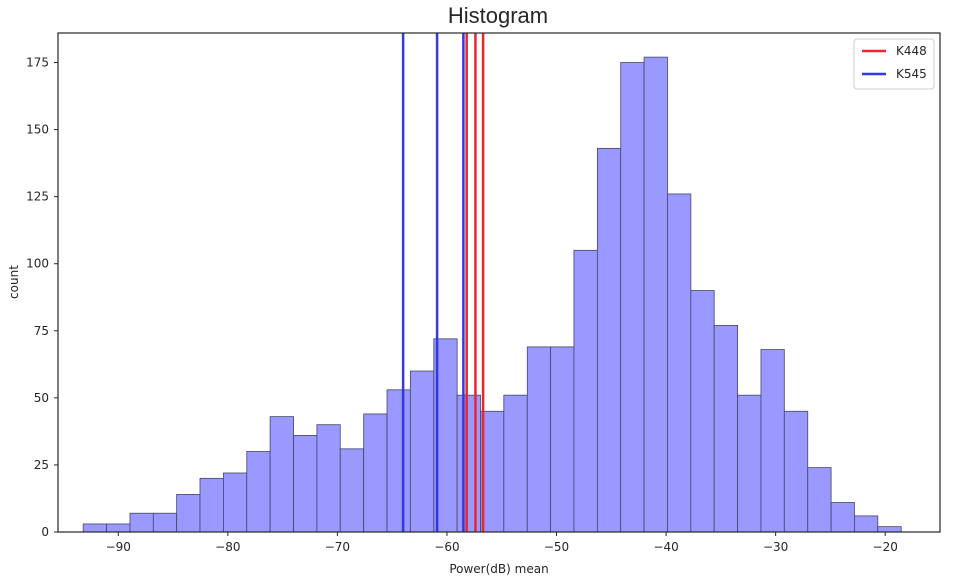 This screenshot has height=587, width=974. What do you see at coordinates (37, 264) in the screenshot?
I see `y-tick-label: 100` at bounding box center [37, 264].